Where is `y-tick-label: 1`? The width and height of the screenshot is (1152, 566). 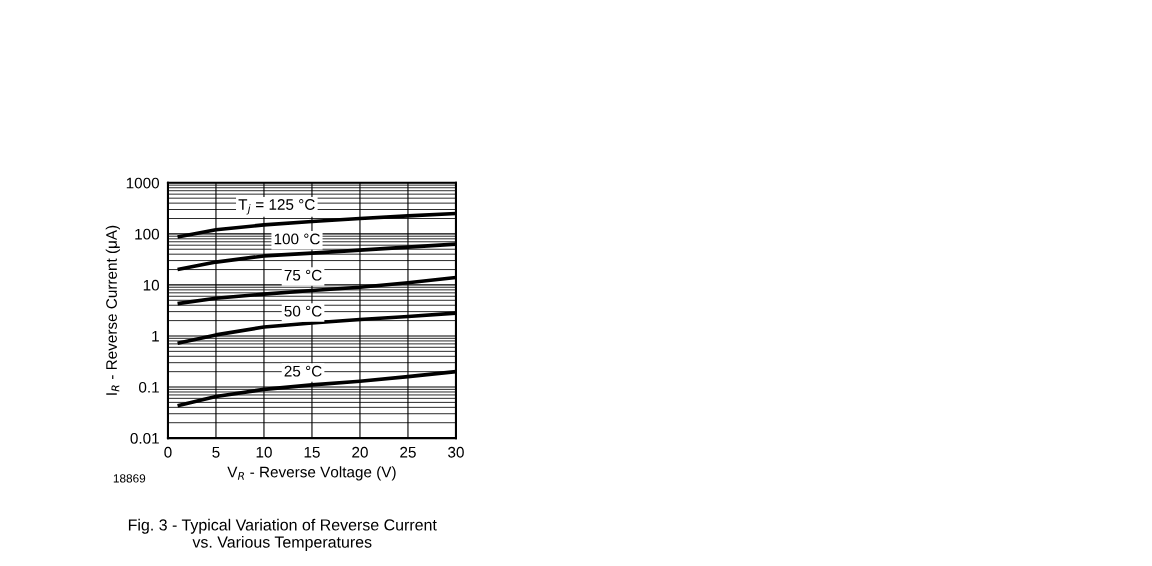 y-tick-label: 1 is located at coordinates (155, 336).